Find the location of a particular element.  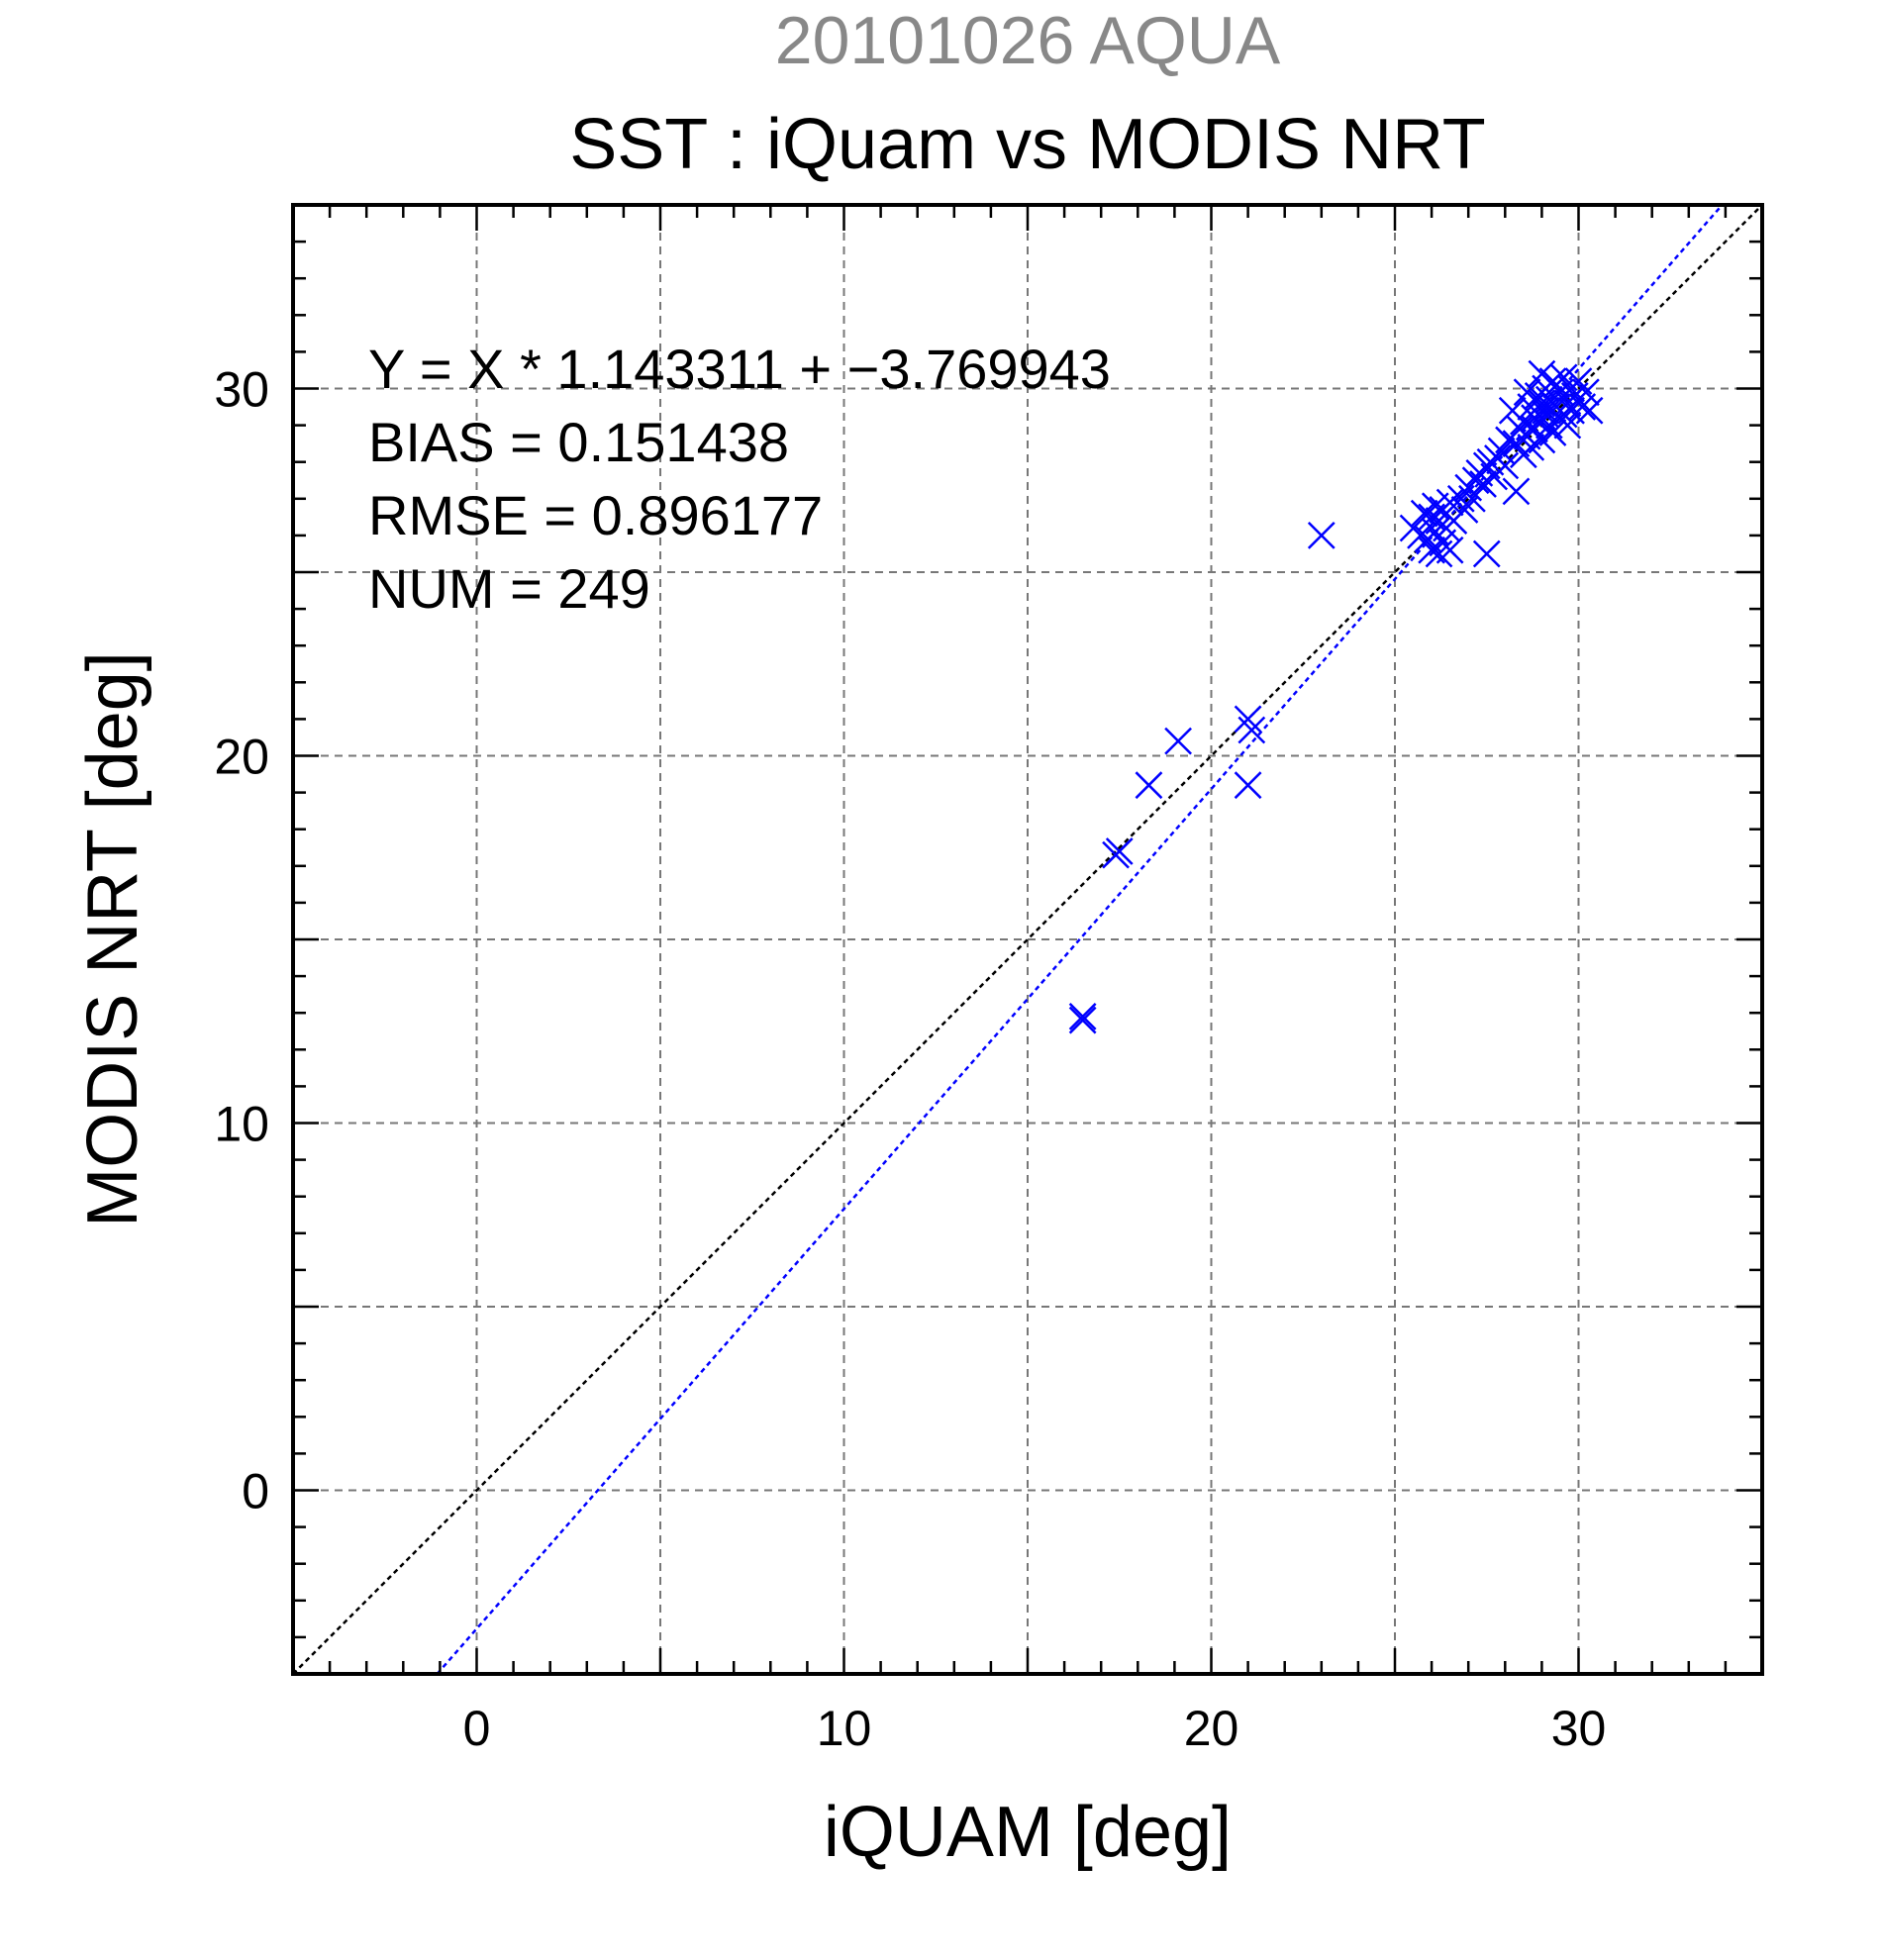

chart-title: SST : iQuam vs MODIS NRT is located at coordinates (1027, 144).